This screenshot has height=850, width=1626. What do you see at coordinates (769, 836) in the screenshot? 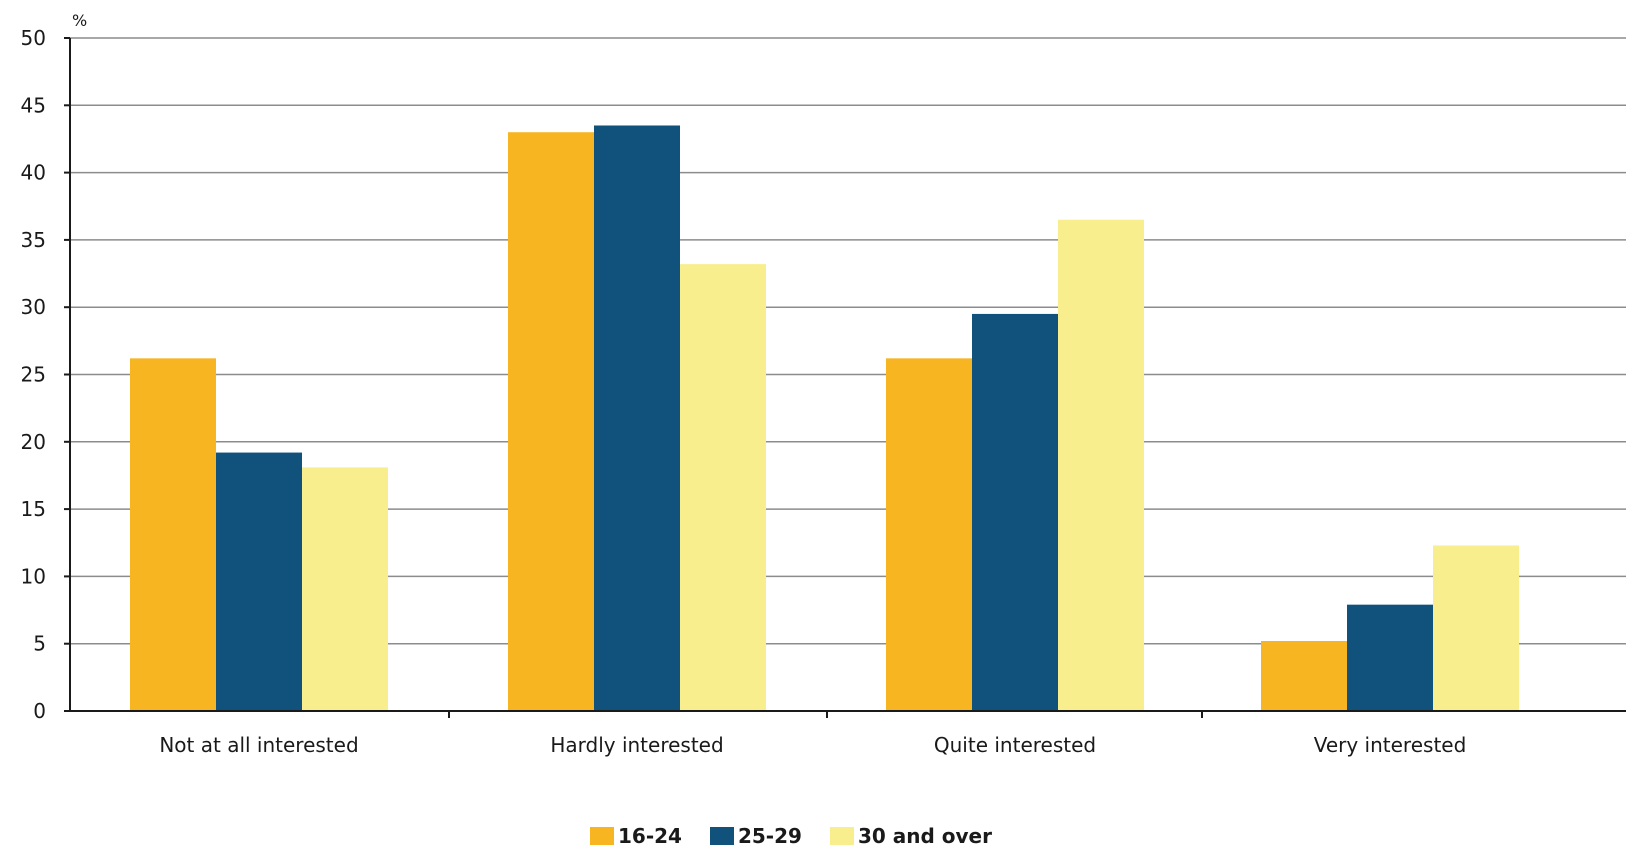
I see `legend-label: 25-29` at bounding box center [769, 836].